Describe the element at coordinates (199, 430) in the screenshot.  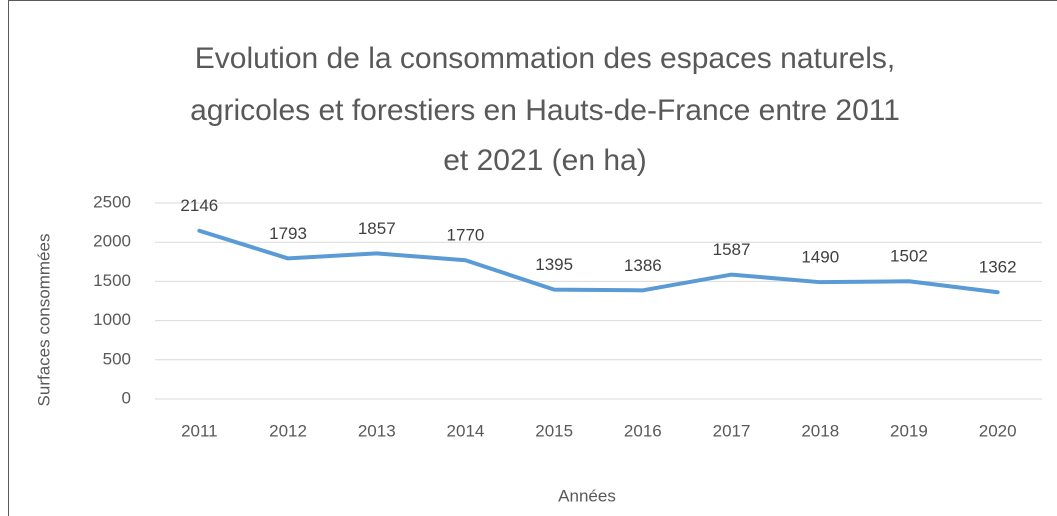
I see `x-tick-label: 2011` at that location.